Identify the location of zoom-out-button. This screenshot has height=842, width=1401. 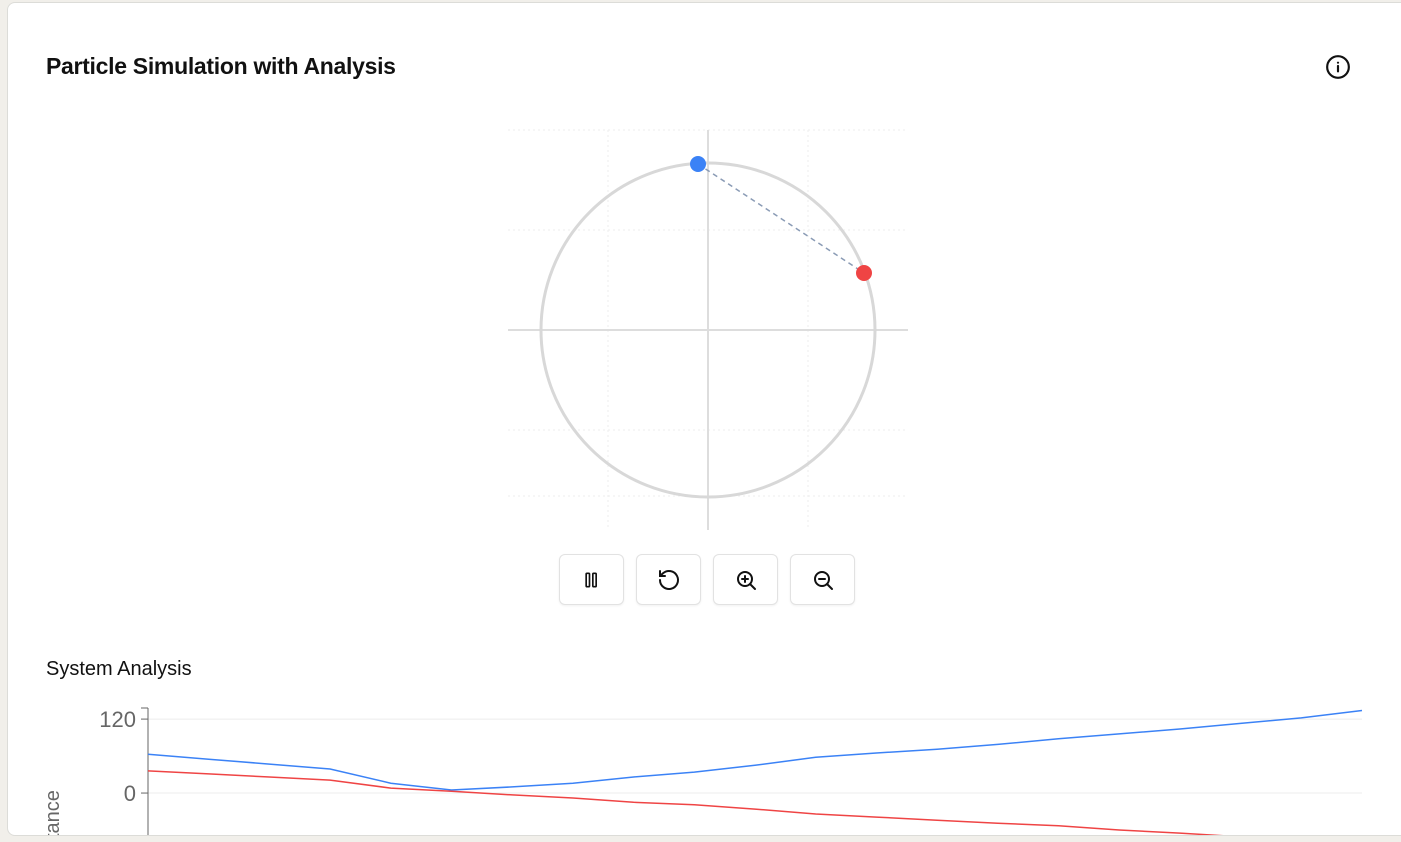
(822, 579).